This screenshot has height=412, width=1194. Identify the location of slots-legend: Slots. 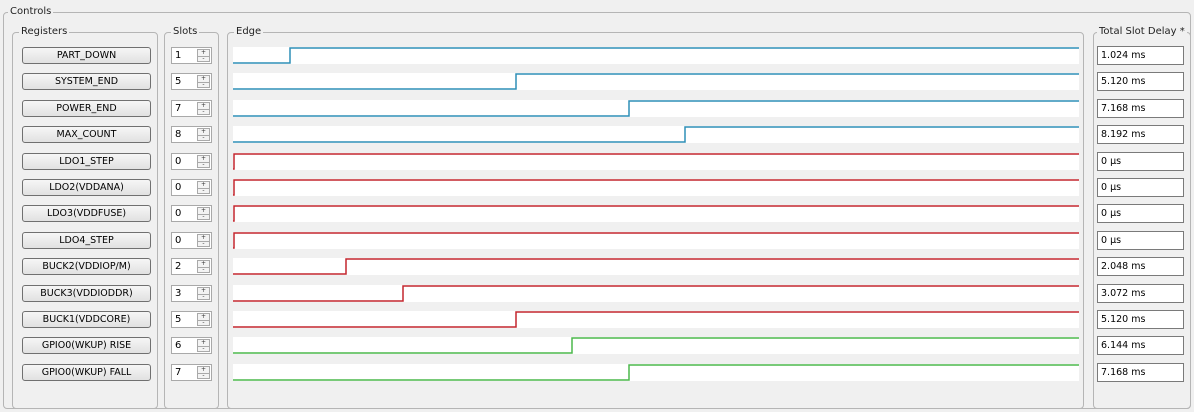
(185, 32).